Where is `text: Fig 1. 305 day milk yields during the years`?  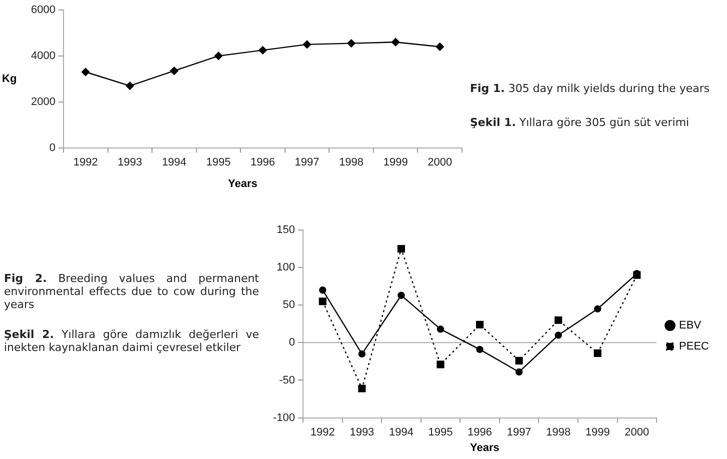 text: Fig 1. 305 day milk yields during the years is located at coordinates (590, 88).